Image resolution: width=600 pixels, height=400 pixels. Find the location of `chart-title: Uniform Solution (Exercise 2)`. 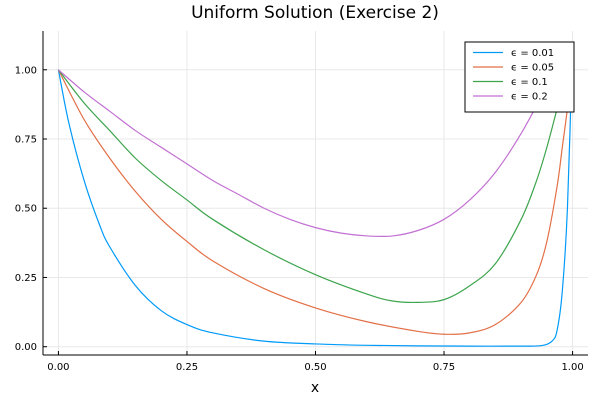

chart-title: Uniform Solution (Exercise 2) is located at coordinates (315, 13).